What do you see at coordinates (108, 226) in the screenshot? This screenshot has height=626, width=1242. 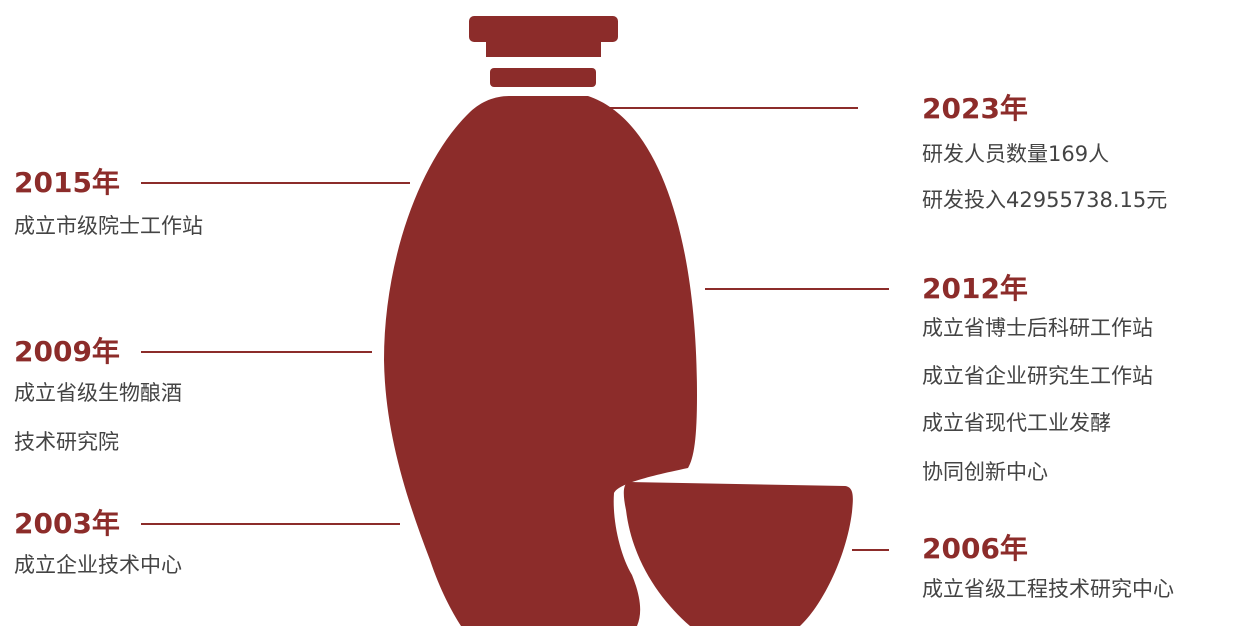 I see `event-2015-line-1: 成立市级院士工作站` at bounding box center [108, 226].